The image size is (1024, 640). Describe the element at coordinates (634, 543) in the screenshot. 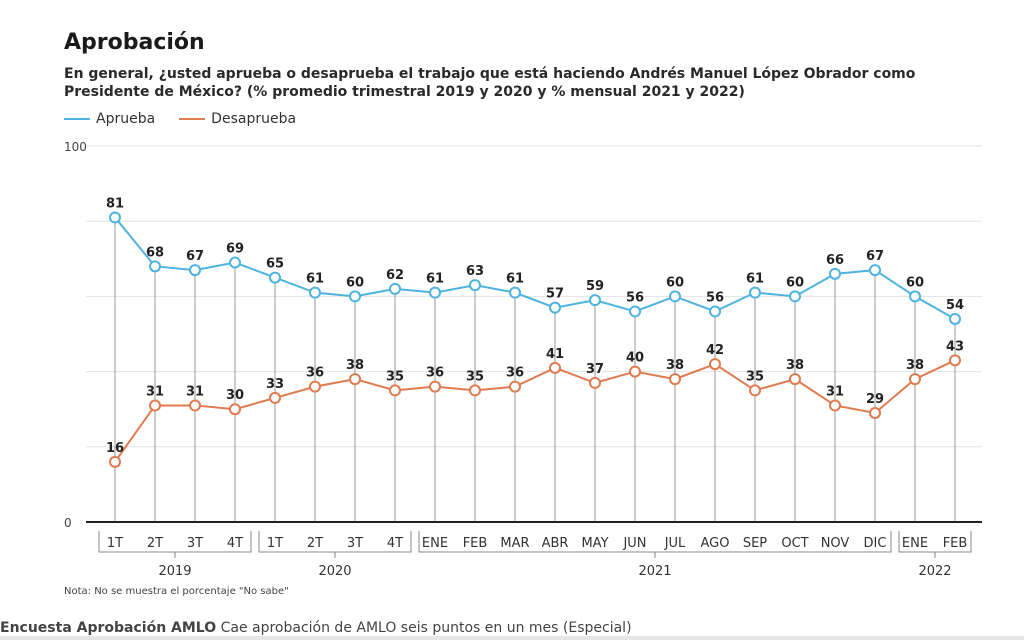

I see `x-tick-label: JUN` at that location.